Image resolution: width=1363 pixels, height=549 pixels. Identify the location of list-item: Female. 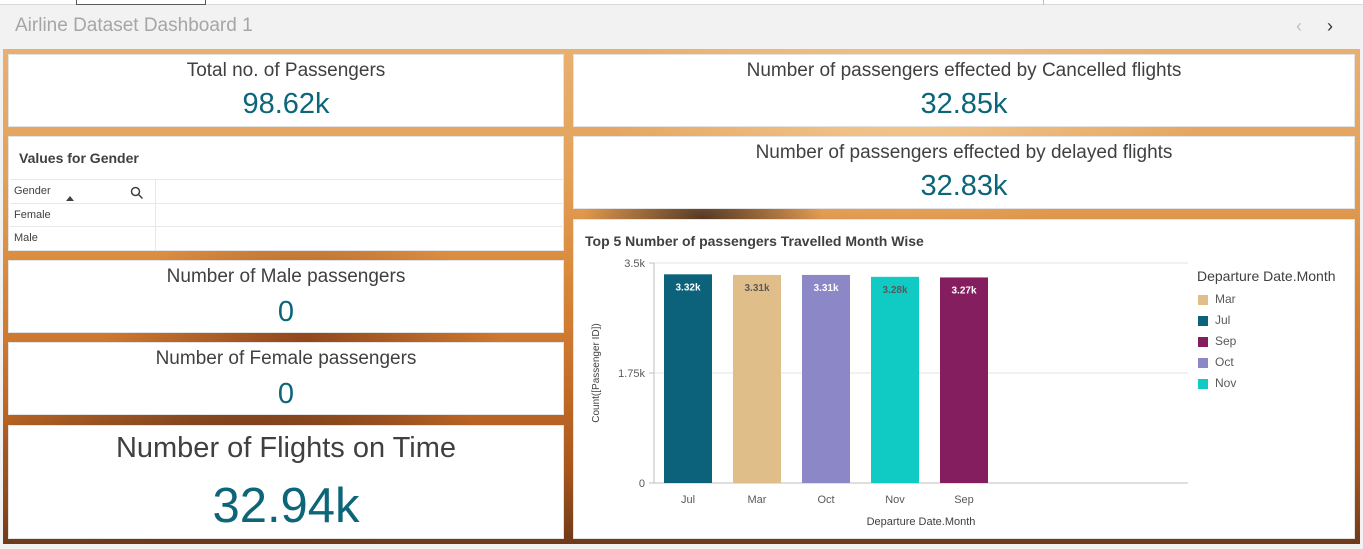
(287, 215).